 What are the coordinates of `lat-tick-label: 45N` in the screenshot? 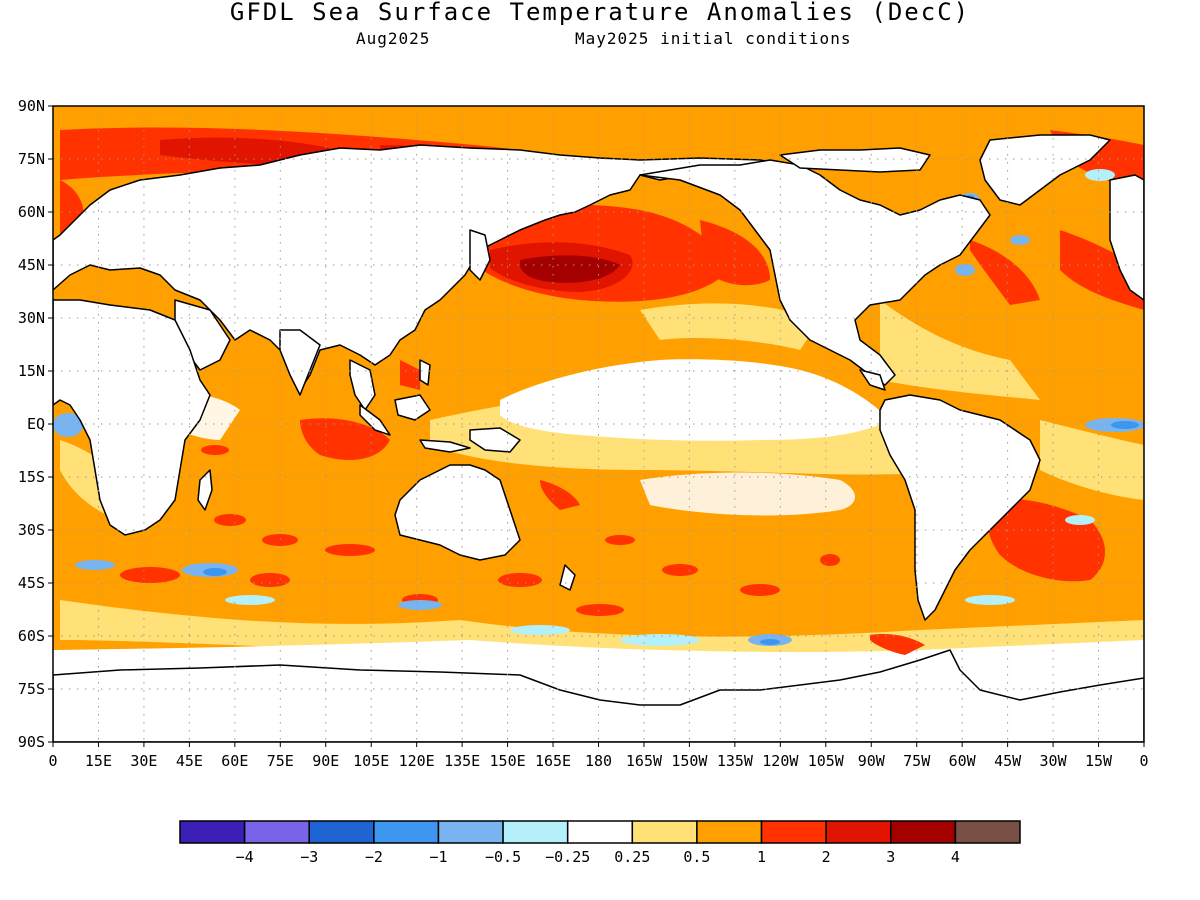 It's located at (31, 265).